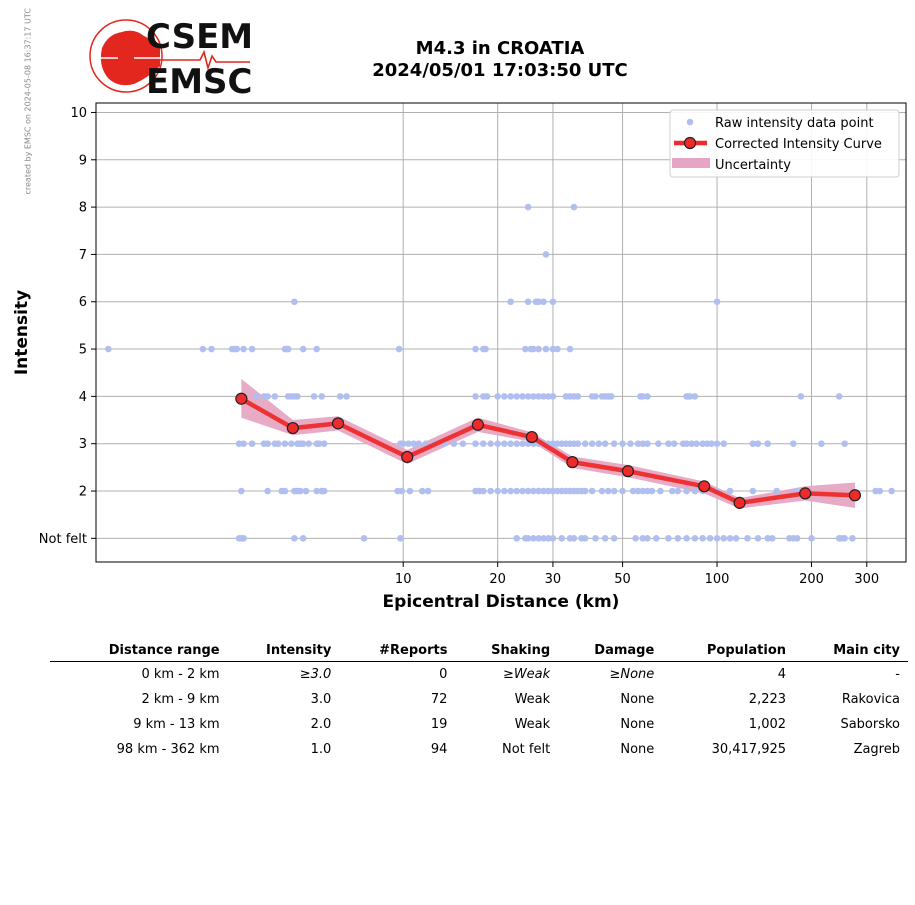 The width and height of the screenshot is (915, 905). I want to click on y-axis-label: Intensity, so click(22, 332).